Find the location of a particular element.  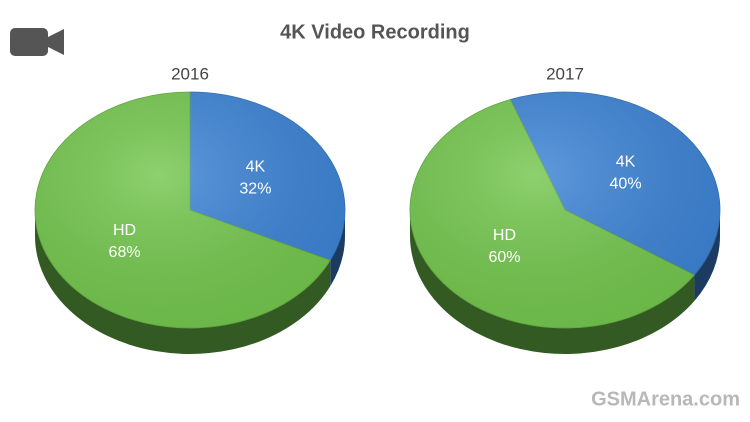

value-label: 68% is located at coordinates (125, 252).